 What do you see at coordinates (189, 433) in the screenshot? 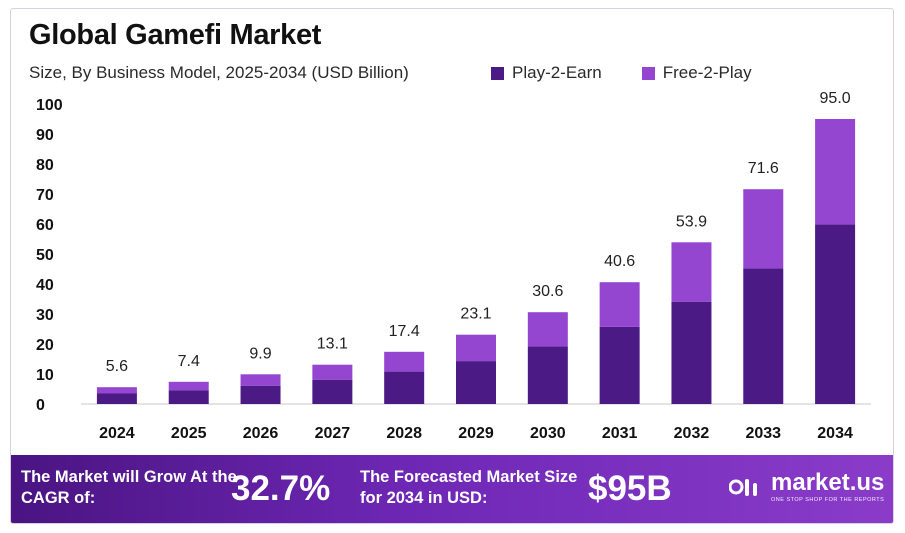
I see `x-tick-label: 2025` at bounding box center [189, 433].